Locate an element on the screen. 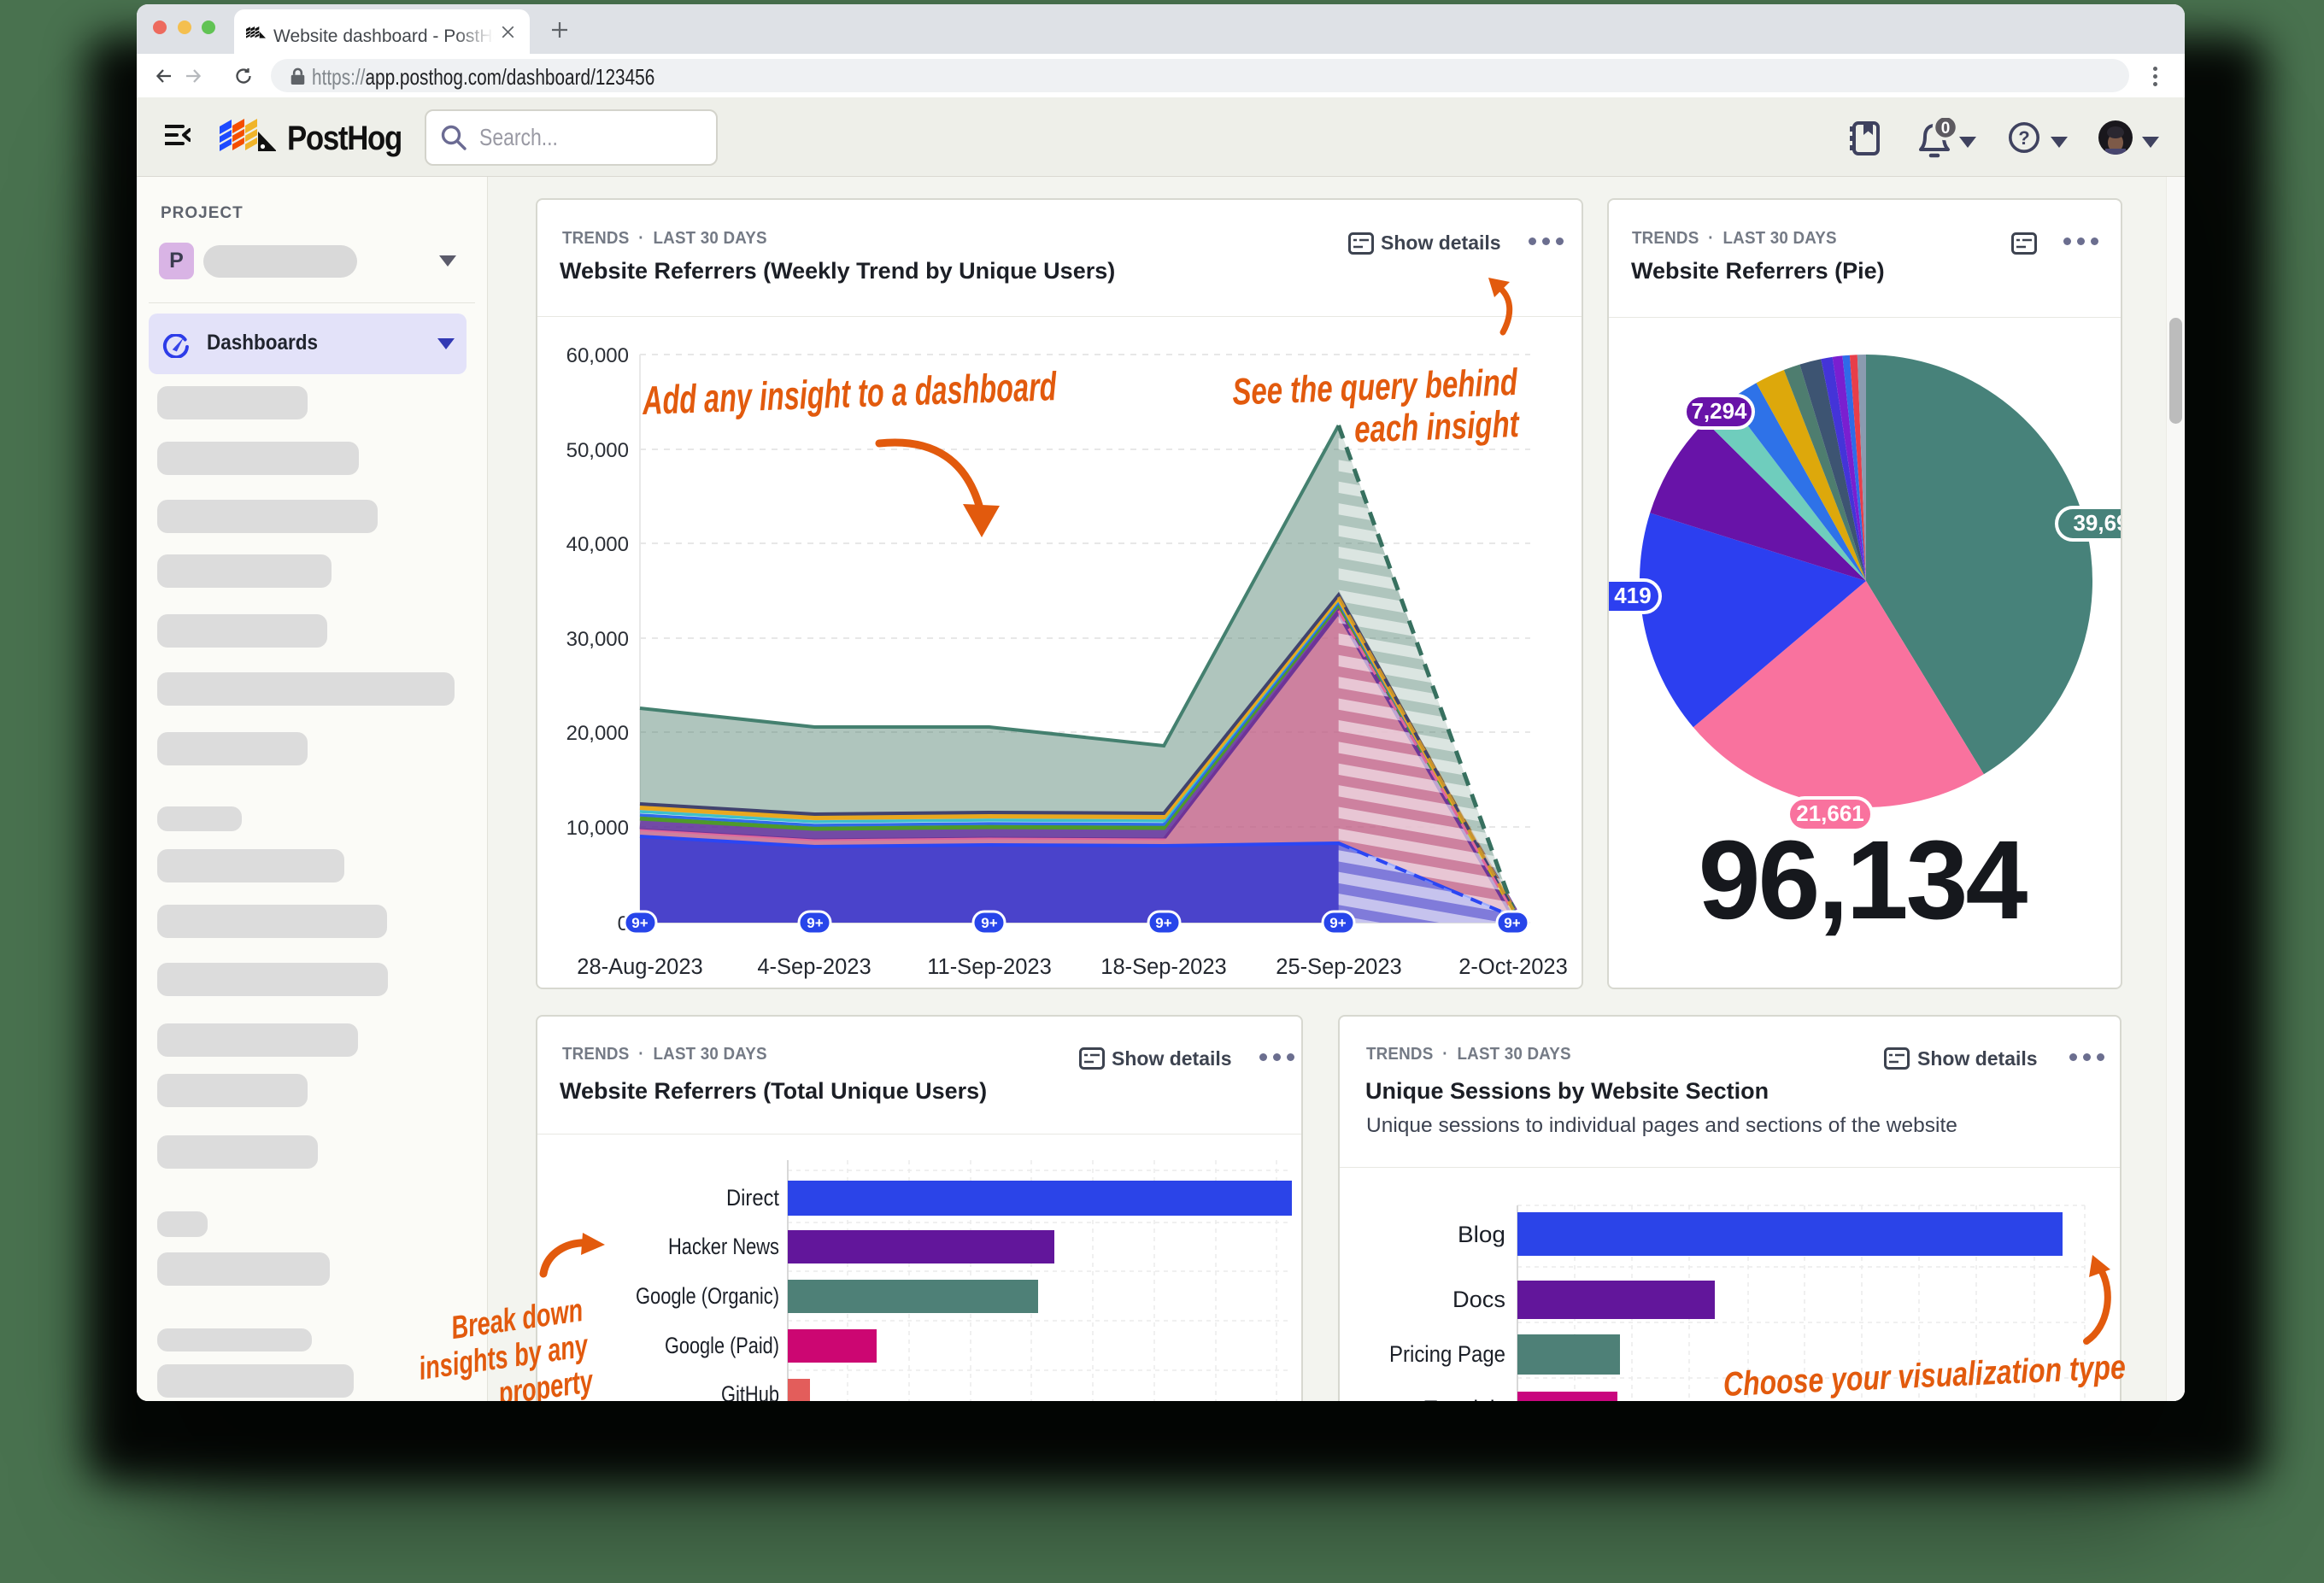 The width and height of the screenshot is (2324, 1583). svg-text: 11-Sep-2023 is located at coordinates (989, 967).